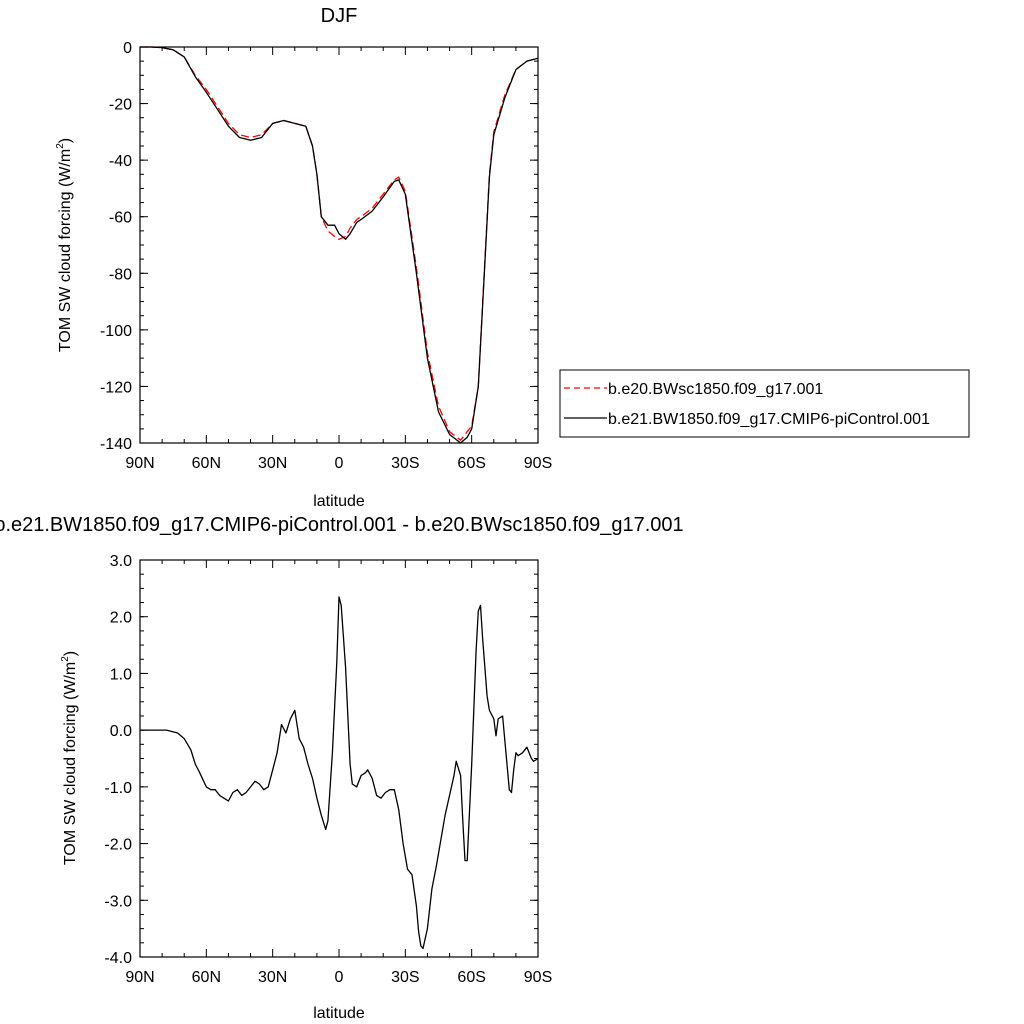 This screenshot has width=1024, height=1024. What do you see at coordinates (339, 16) in the screenshot?
I see `chart-title: DJF` at bounding box center [339, 16].